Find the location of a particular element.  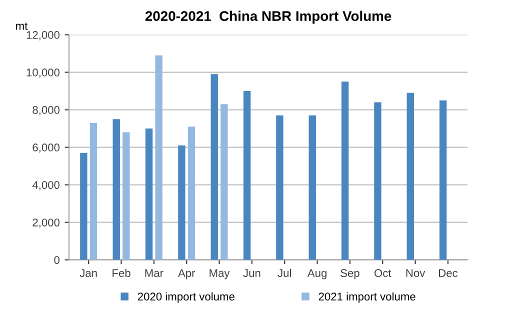

y-tick-label: 6,000 is located at coordinates (46, 148).